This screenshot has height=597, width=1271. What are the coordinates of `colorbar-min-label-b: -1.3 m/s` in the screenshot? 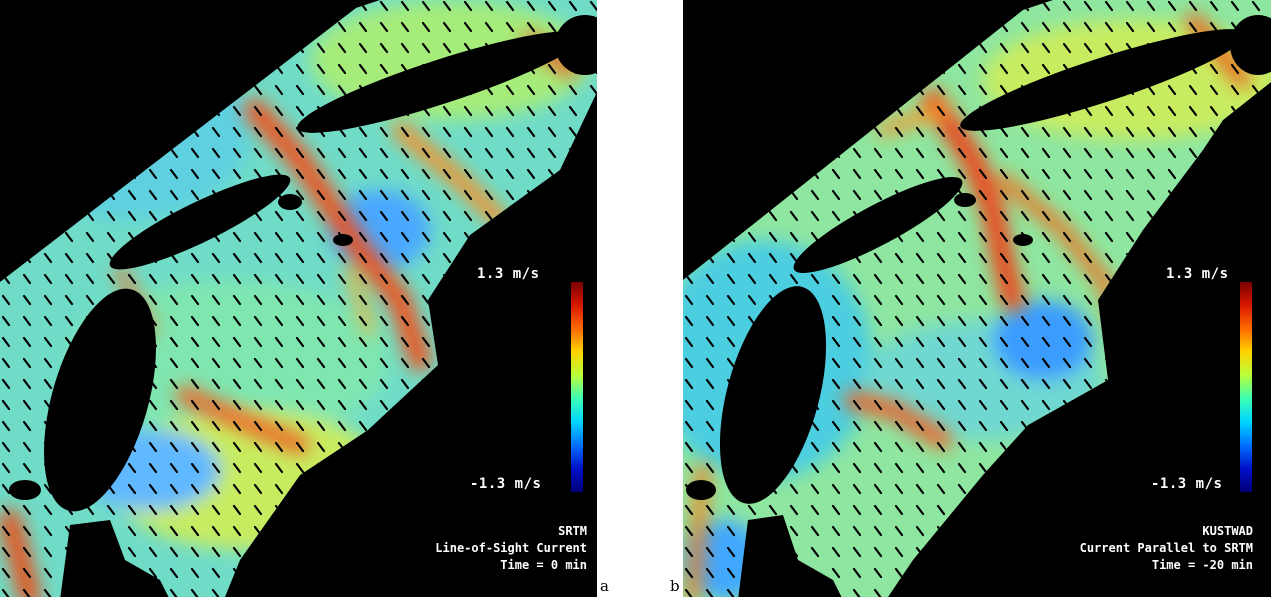 It's located at (1187, 484).